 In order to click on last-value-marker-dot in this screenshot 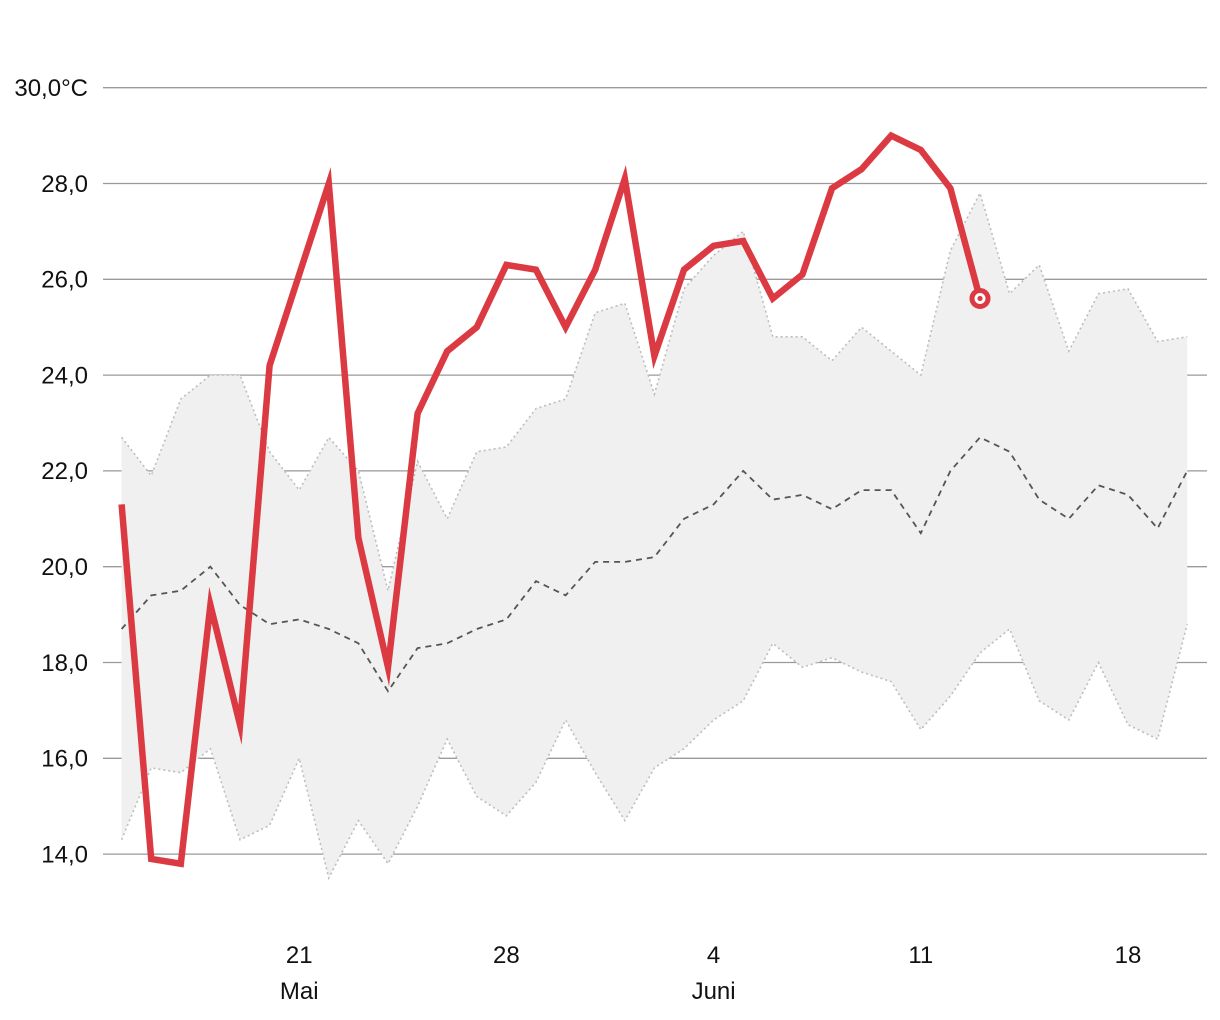, I will do `click(980, 298)`.